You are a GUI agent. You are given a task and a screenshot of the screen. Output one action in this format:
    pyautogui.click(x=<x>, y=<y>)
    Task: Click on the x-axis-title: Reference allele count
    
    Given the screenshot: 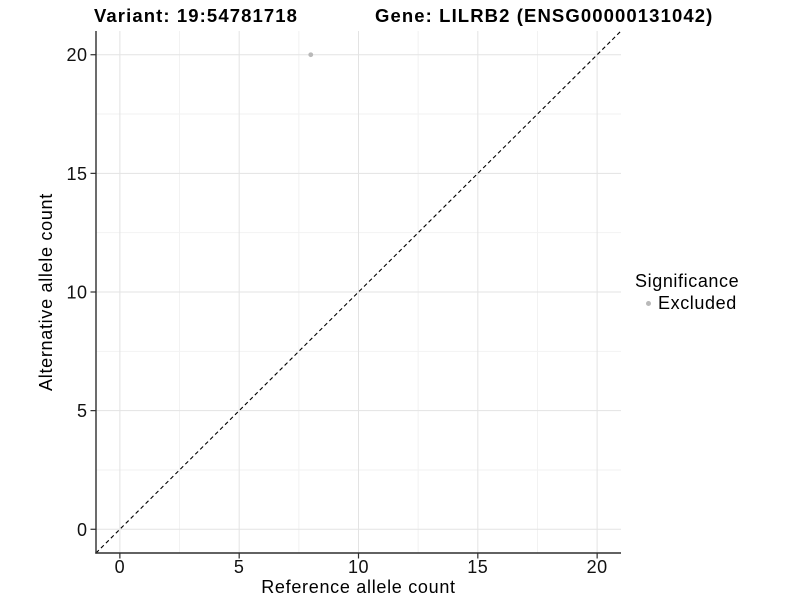 What is the action you would take?
    pyautogui.click(x=358, y=587)
    